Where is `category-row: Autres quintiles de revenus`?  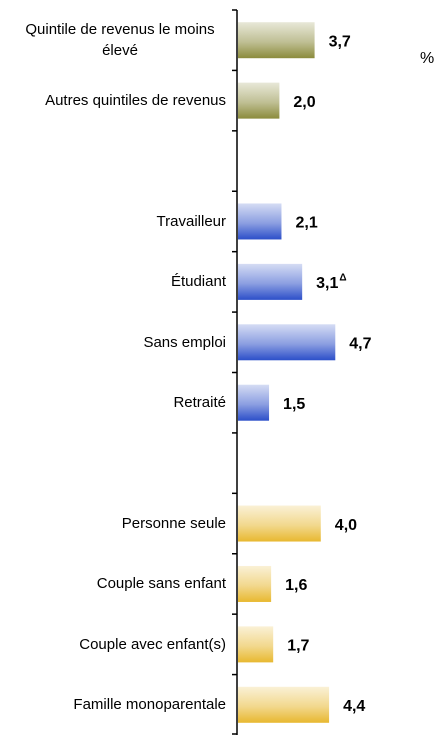
category-row: Autres quintiles de revenus is located at coordinates (113, 101).